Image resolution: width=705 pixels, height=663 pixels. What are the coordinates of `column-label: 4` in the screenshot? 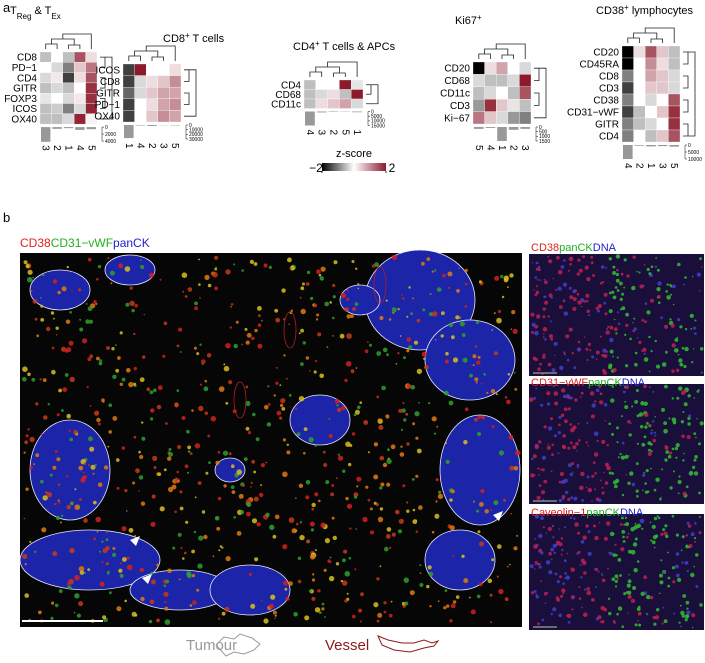 It's located at (79, 148).